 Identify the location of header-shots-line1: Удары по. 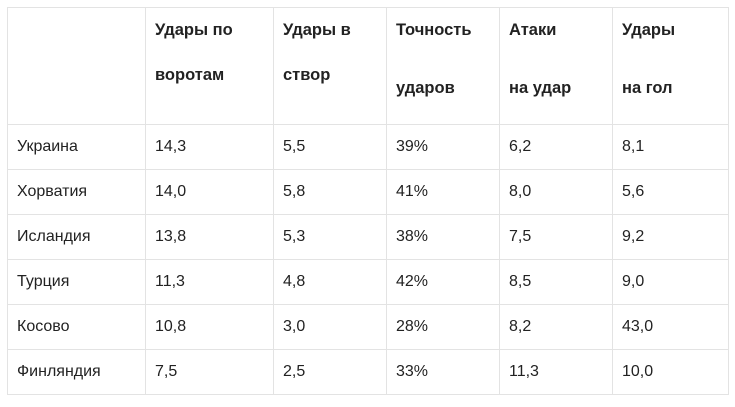
(194, 30).